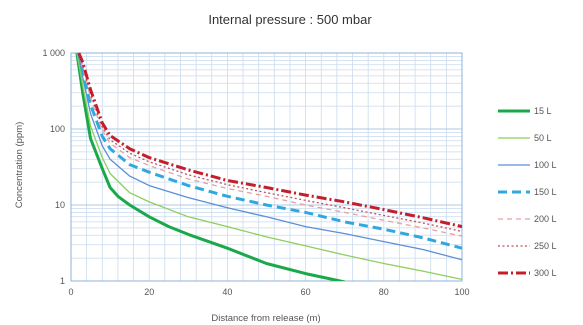 The width and height of the screenshot is (583, 325). What do you see at coordinates (545, 246) in the screenshot?
I see `legend-label-250l: 250 L` at bounding box center [545, 246].